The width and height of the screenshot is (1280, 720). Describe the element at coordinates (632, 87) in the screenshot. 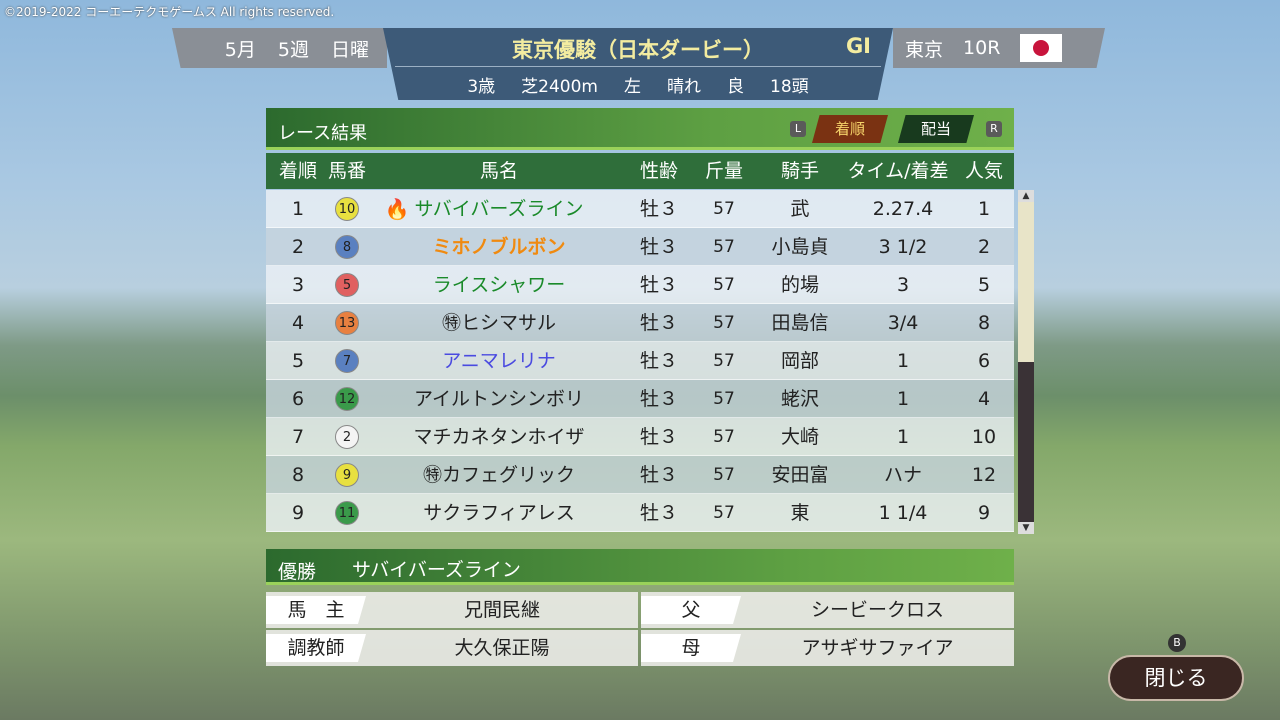

I see `direction: 左` at that location.